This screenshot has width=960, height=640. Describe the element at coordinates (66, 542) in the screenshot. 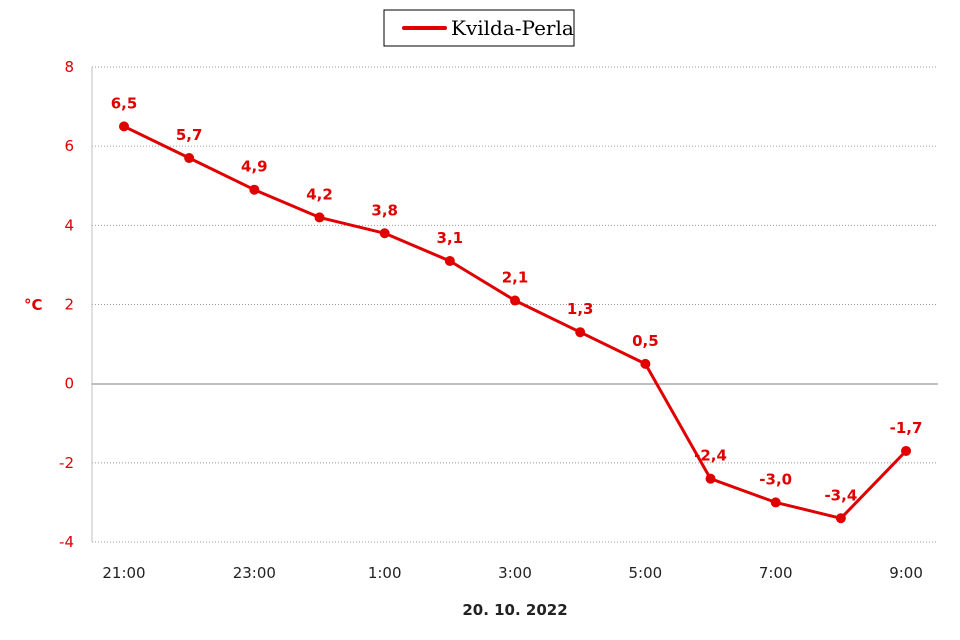

I see `y-tick-label: -4` at that location.